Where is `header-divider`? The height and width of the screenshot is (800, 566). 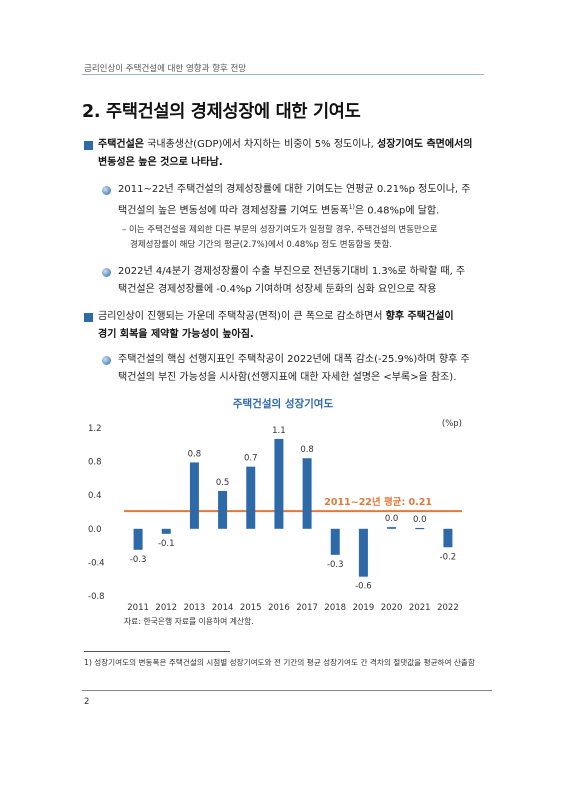 header-divider is located at coordinates (283, 74).